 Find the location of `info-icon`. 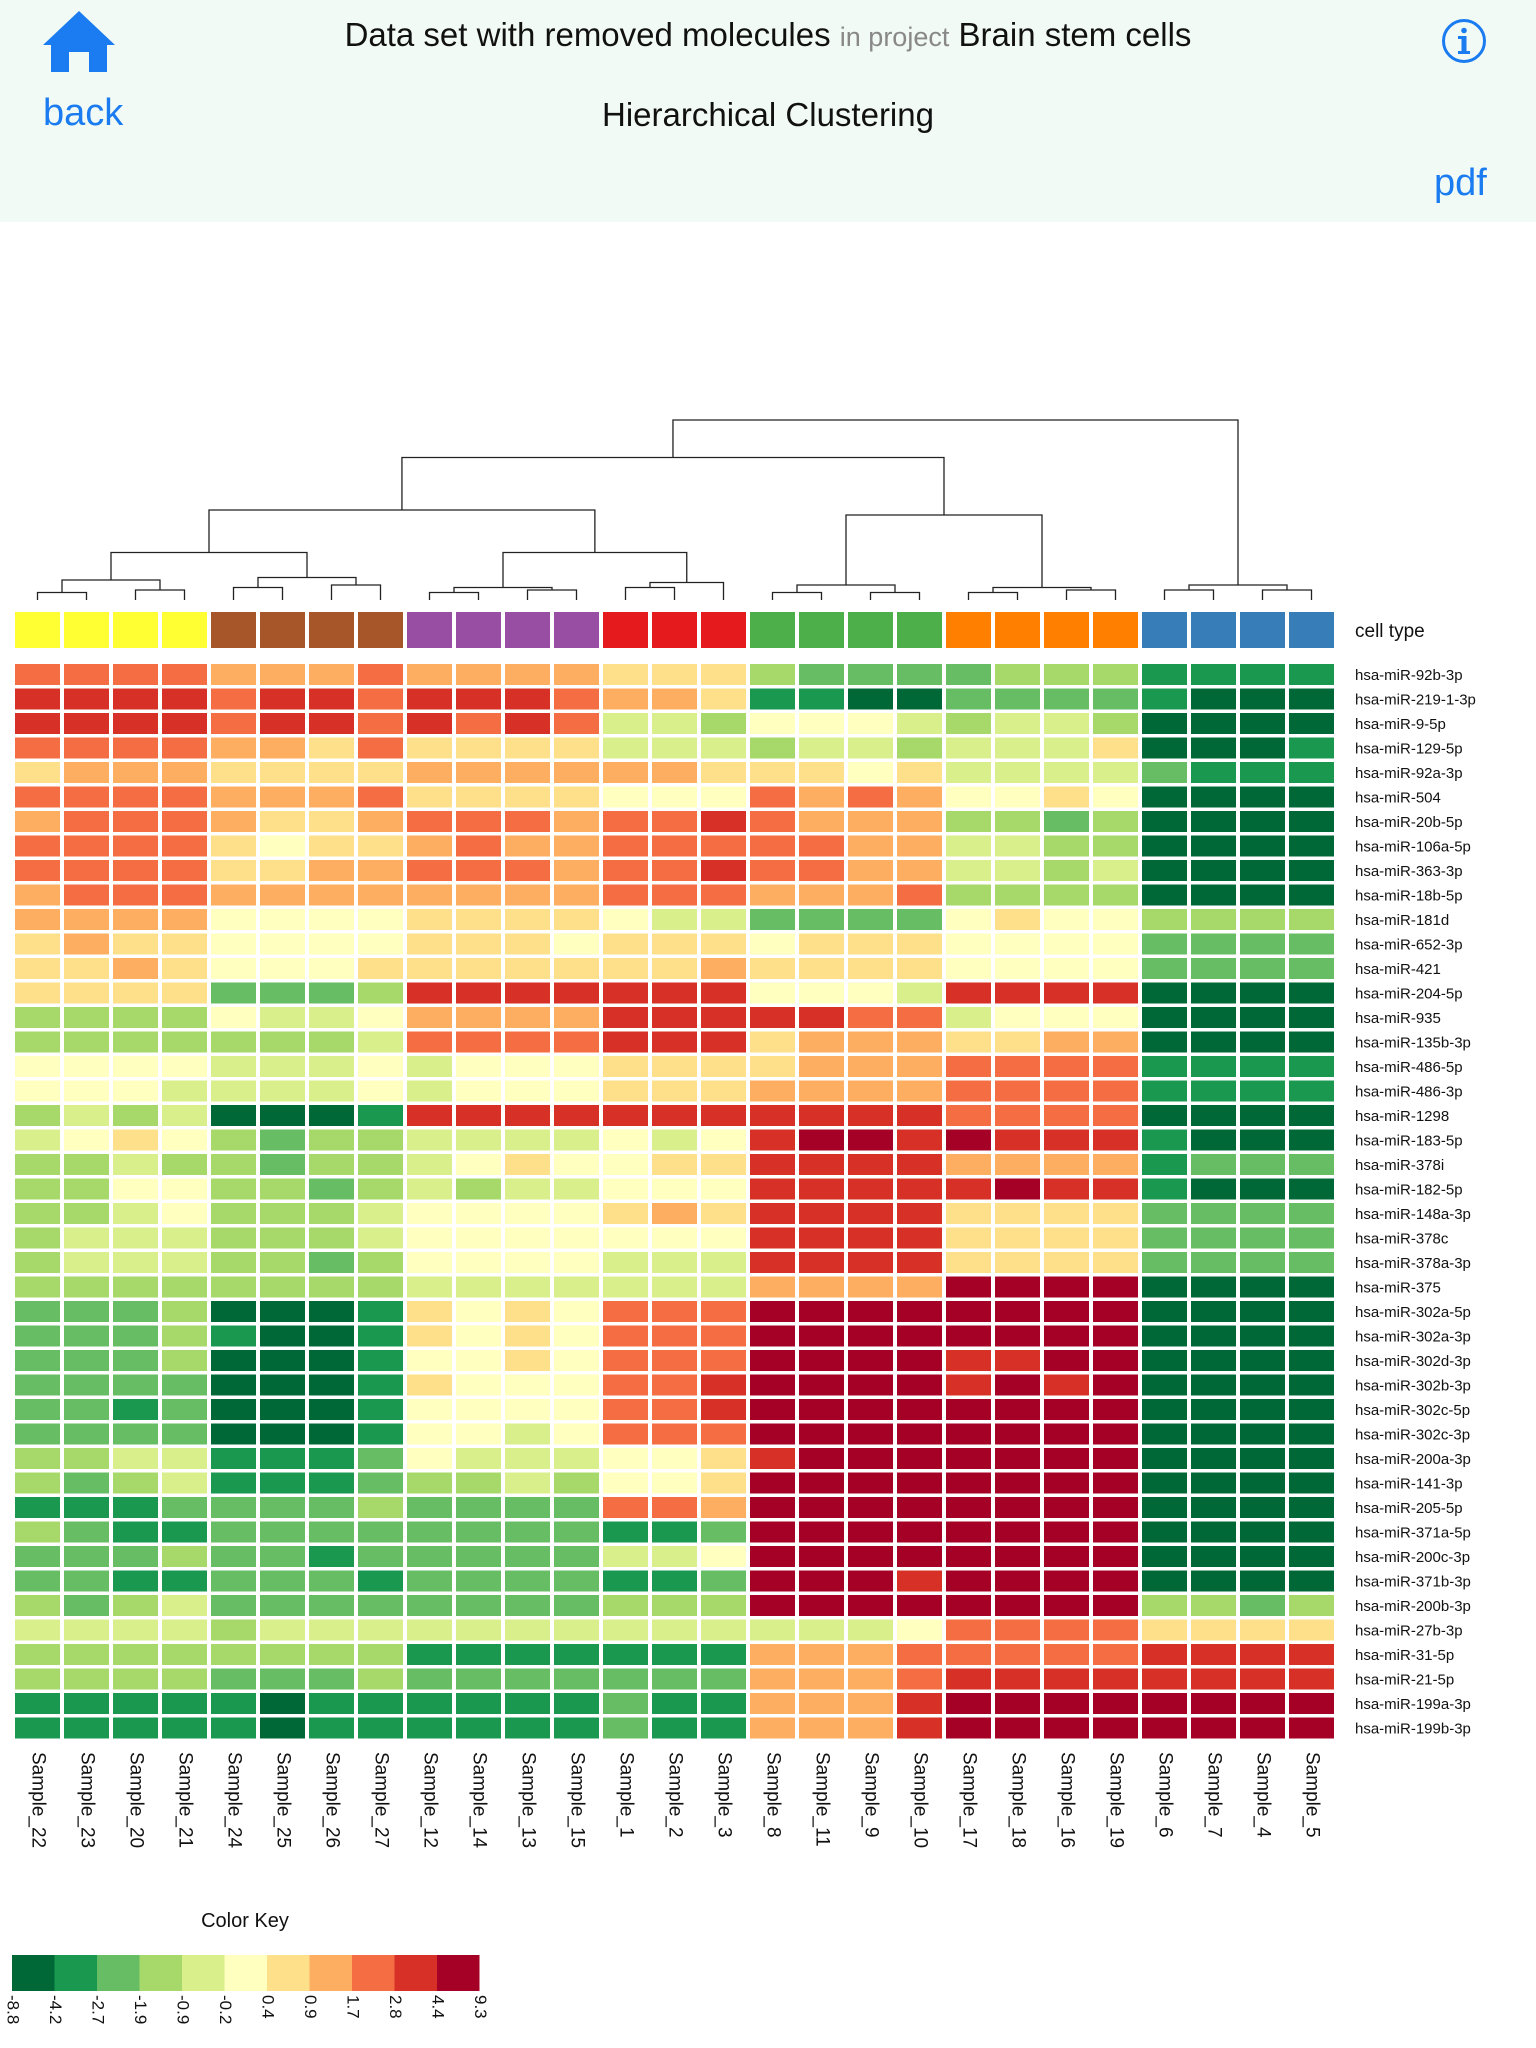

info-icon is located at coordinates (1464, 41).